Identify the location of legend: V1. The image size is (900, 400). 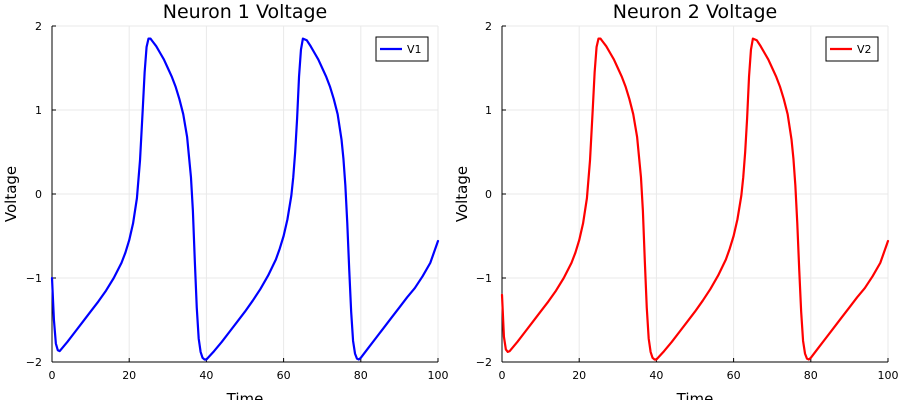
(402, 49).